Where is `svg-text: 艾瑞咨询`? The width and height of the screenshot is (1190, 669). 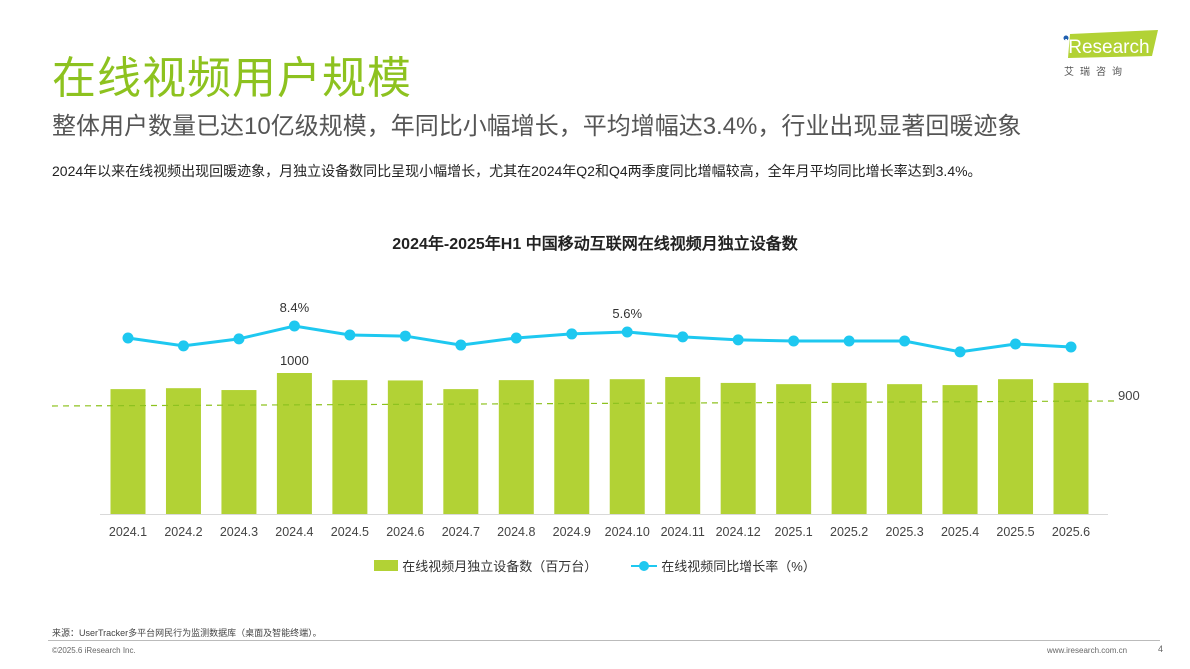 svg-text: 艾瑞咨询 is located at coordinates (1096, 71).